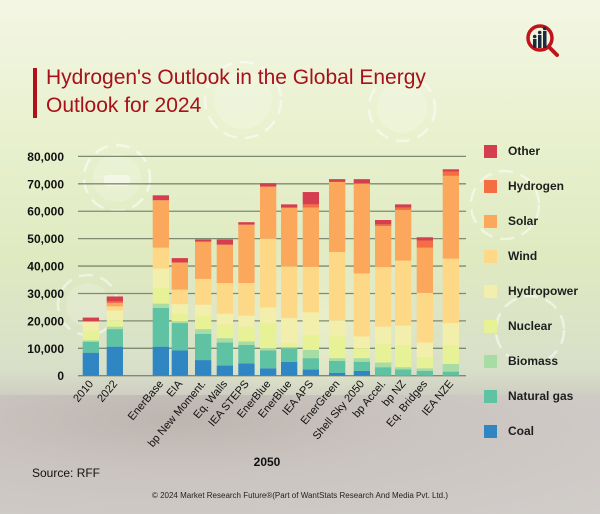 Image resolution: width=600 pixels, height=514 pixels. I want to click on y-tick-label: 40,000, so click(45, 267).